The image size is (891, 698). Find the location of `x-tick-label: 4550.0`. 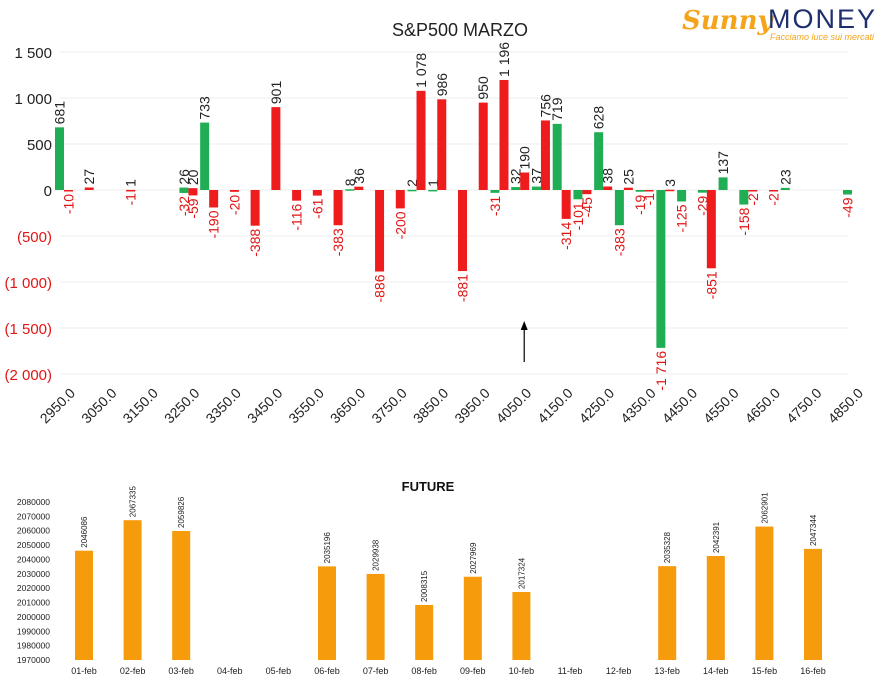

x-tick-label: 4550.0 is located at coordinates (721, 406).